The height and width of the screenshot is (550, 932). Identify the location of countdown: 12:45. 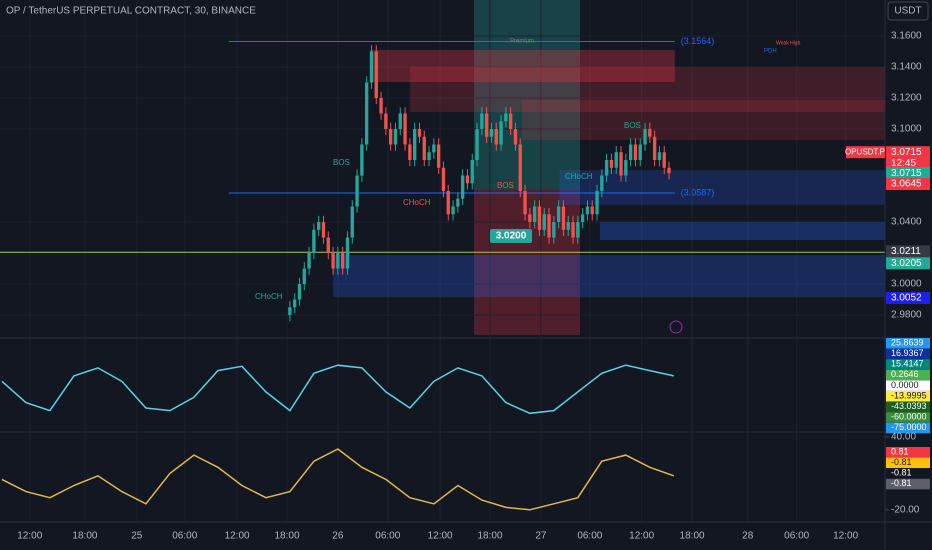
(903, 163).